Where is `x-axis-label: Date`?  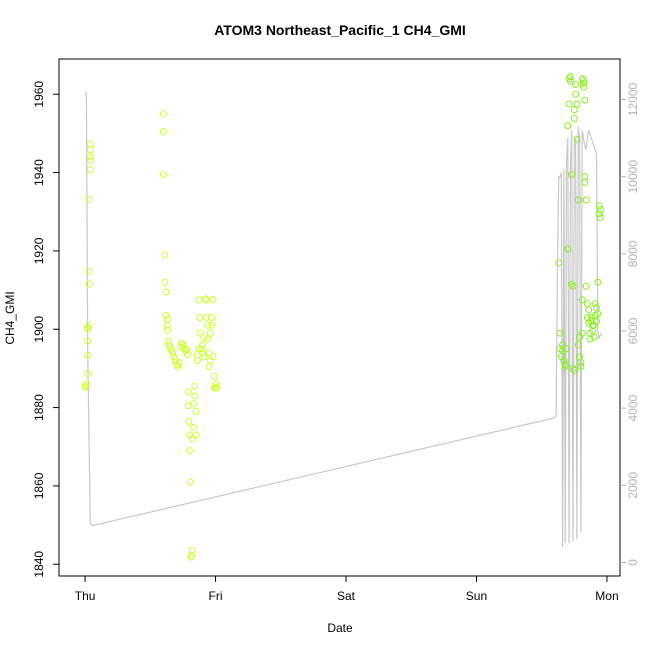 x-axis-label: Date is located at coordinates (340, 628).